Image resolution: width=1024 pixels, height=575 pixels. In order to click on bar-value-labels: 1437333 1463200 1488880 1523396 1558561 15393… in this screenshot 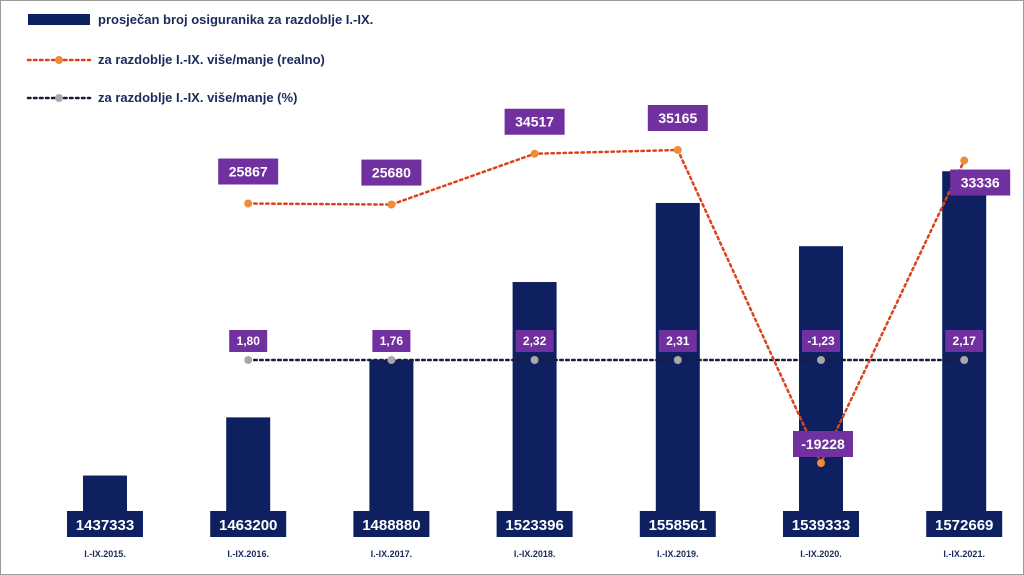, I will do `click(535, 524)`.